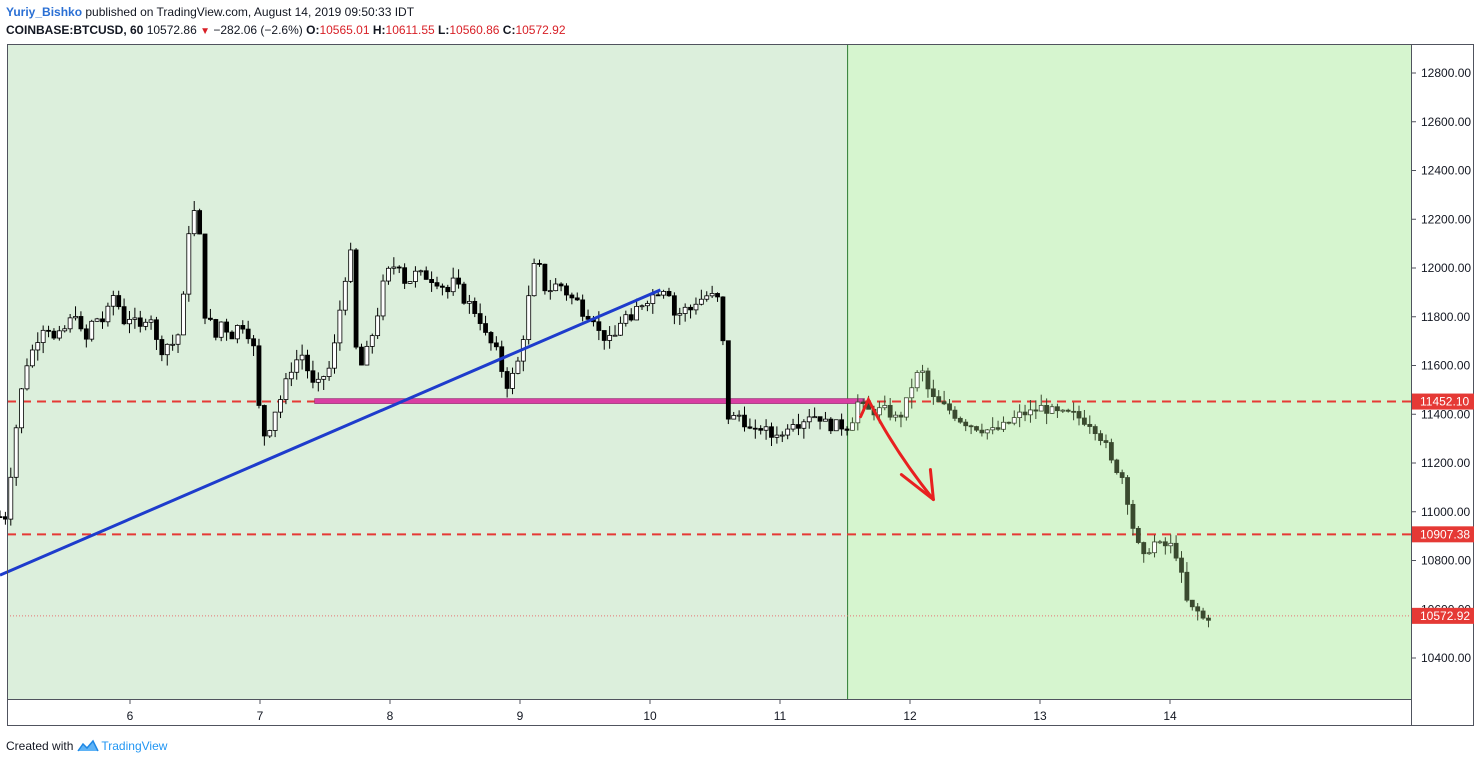  I want to click on time-tick-label: 12, so click(910, 716).